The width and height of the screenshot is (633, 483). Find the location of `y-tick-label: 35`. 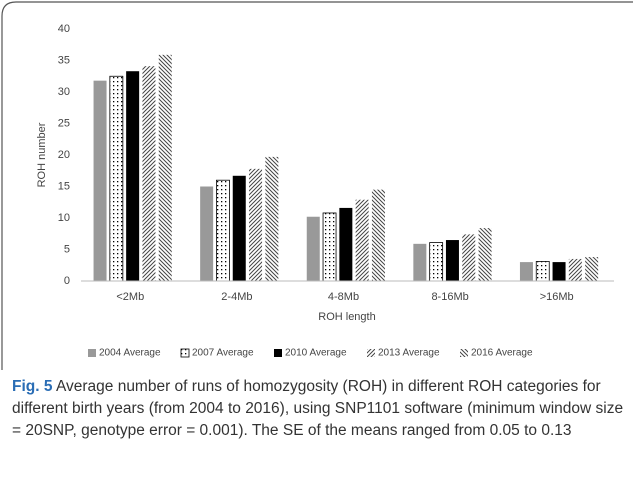

y-tick-label: 35 is located at coordinates (64, 60).